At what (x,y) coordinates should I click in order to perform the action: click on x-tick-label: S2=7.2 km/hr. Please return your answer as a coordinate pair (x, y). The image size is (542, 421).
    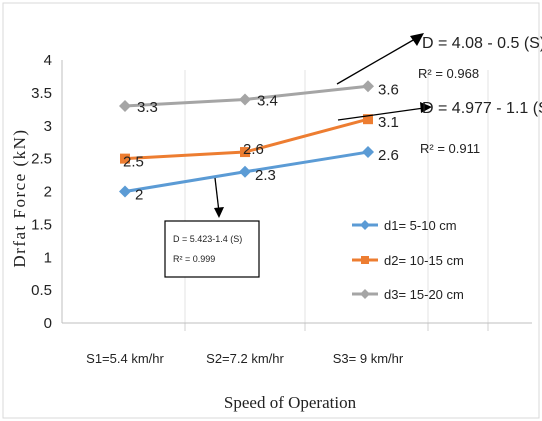
    Looking at the image, I should click on (245, 358).